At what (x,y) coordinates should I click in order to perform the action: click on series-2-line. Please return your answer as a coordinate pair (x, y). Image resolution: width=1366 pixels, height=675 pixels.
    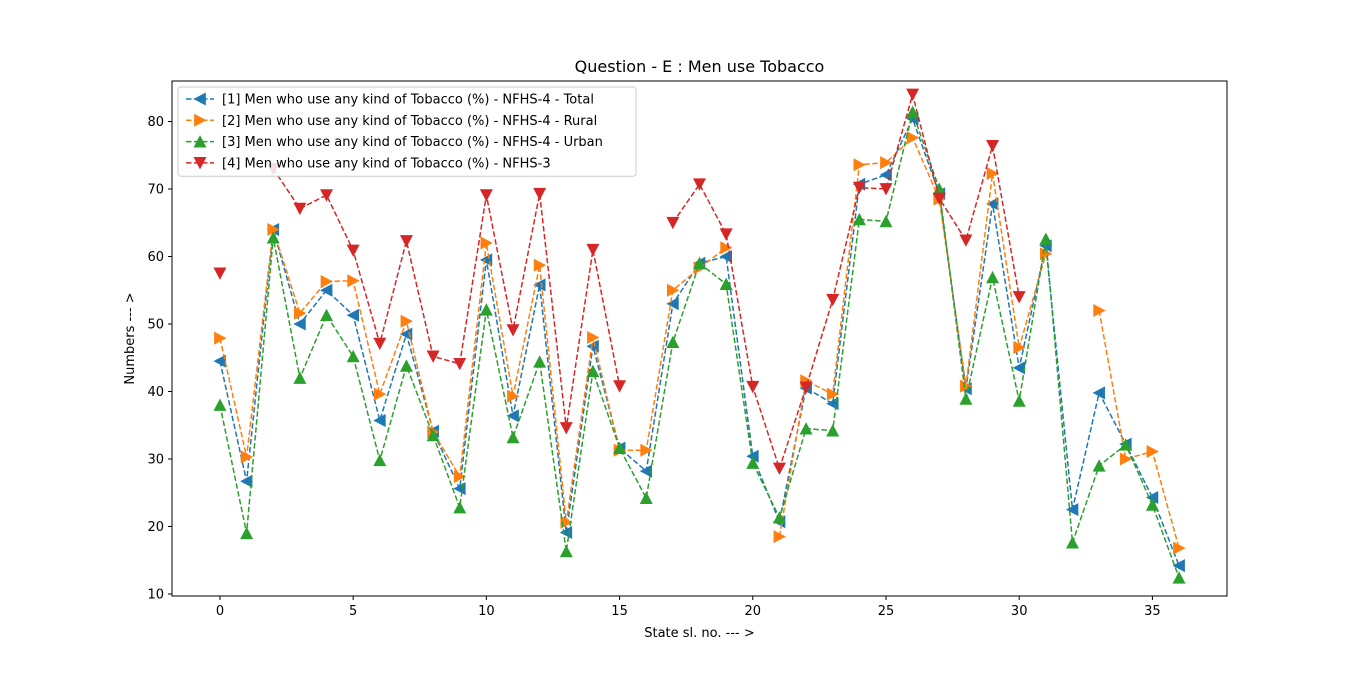
    Looking at the image, I should click on (1139, 429).